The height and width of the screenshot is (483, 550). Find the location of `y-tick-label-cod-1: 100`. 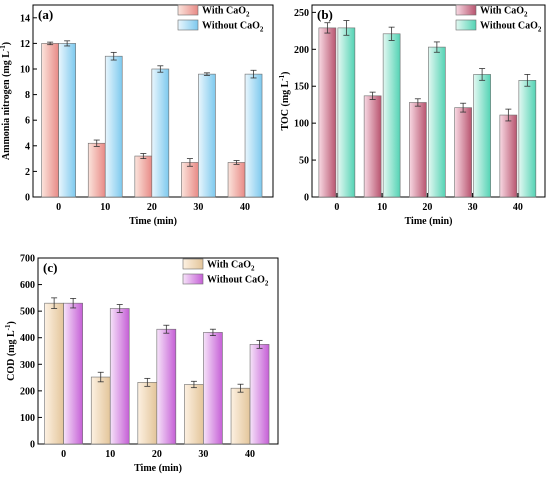

y-tick-label-cod-1: 100 is located at coordinates (27, 418).